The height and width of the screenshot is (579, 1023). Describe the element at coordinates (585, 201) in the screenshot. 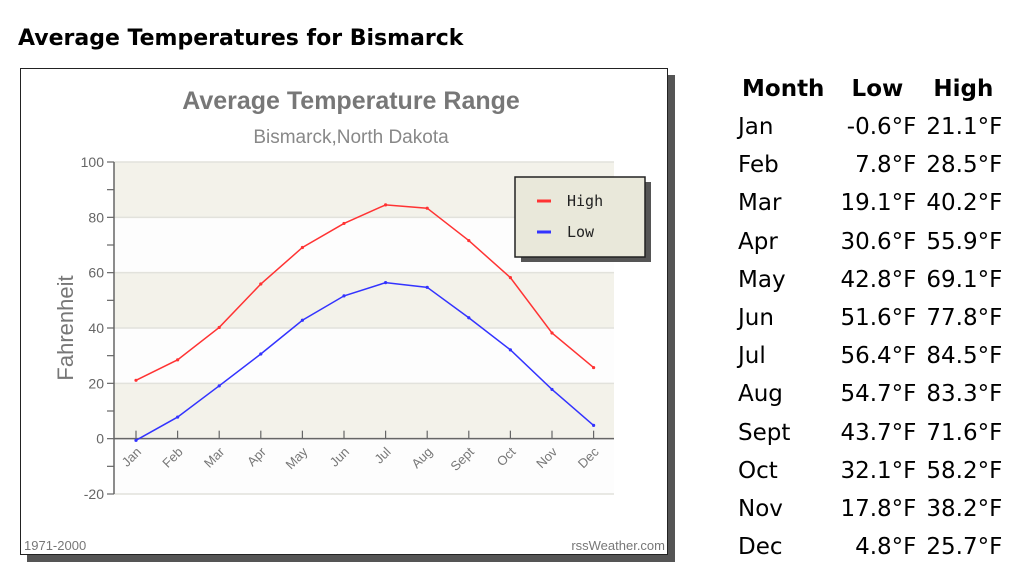

I see `legend-label-high: High` at that location.